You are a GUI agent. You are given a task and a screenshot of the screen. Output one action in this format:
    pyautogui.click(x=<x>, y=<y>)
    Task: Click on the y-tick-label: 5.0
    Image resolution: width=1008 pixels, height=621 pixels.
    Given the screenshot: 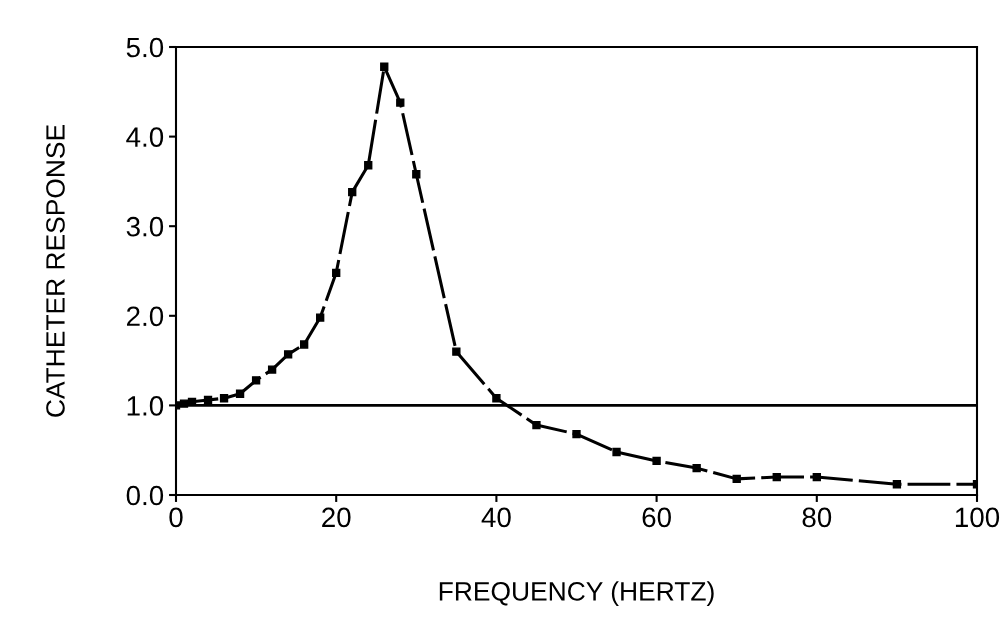 What is the action you would take?
    pyautogui.click(x=145, y=47)
    